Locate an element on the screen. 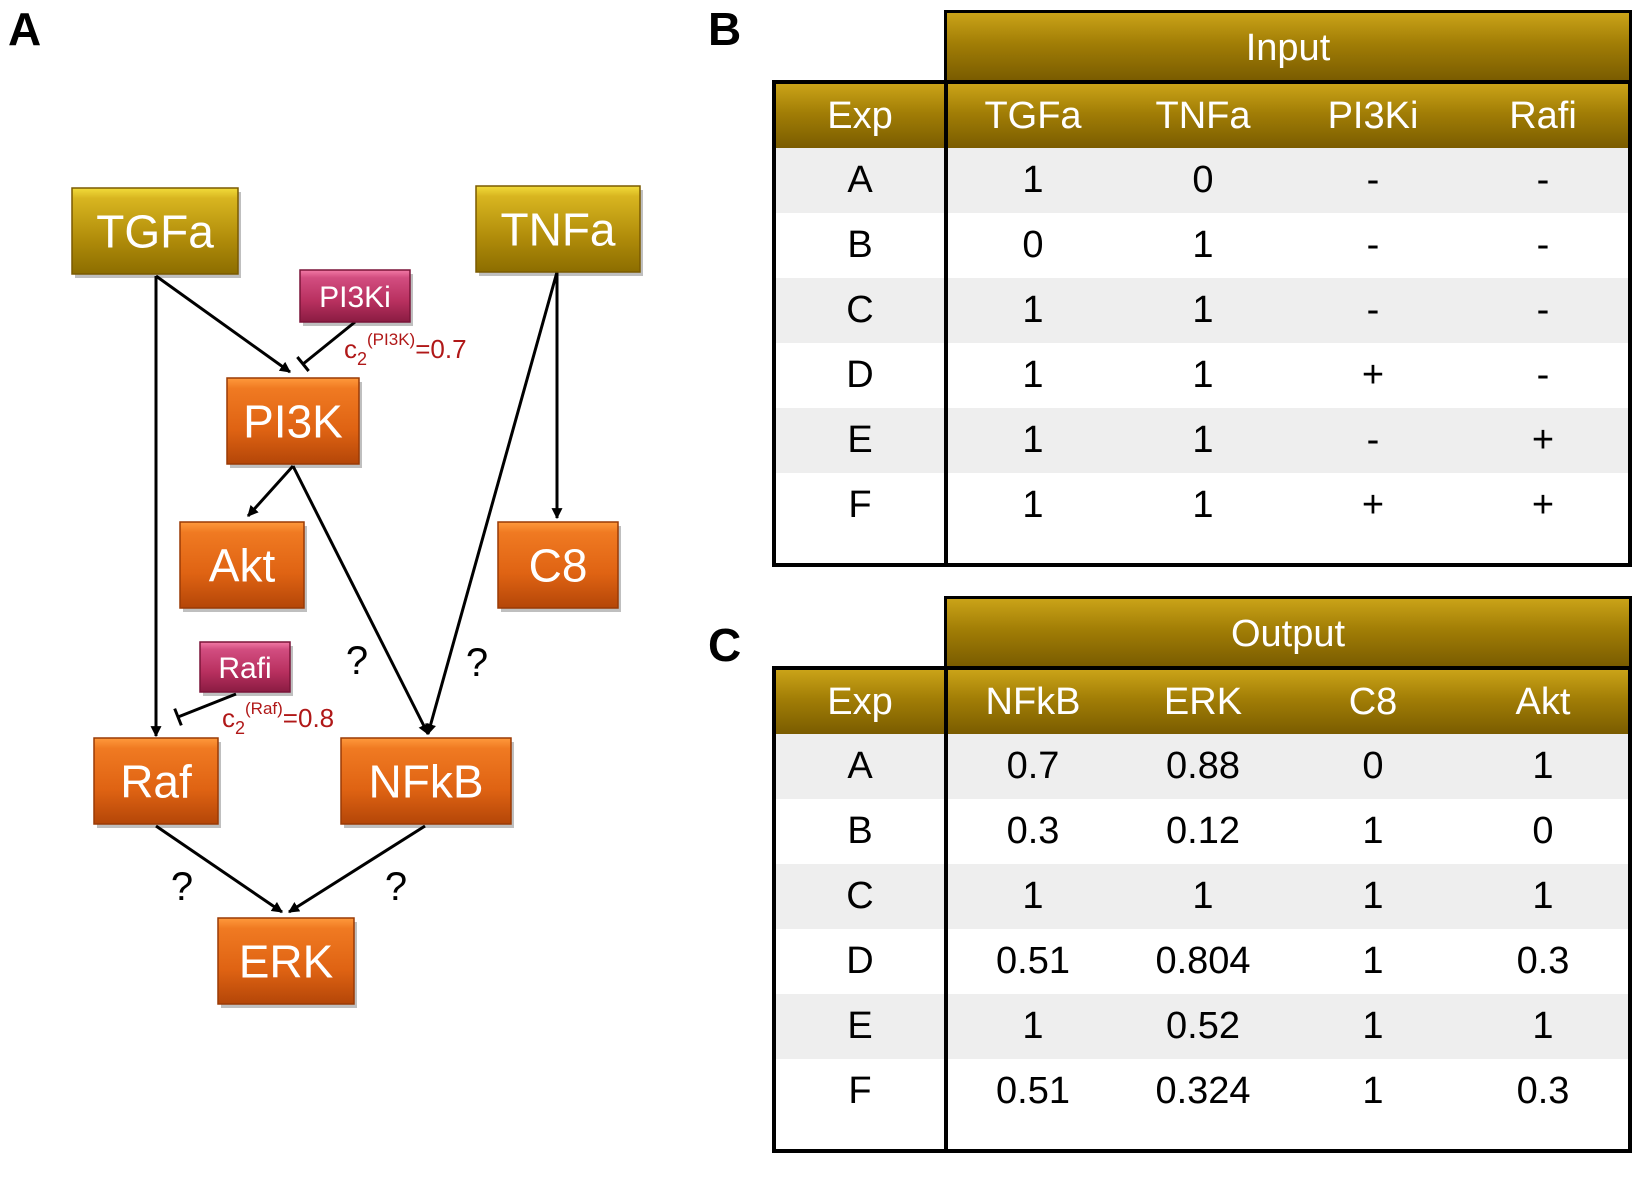 Image resolution: width=1635 pixels, height=1182 pixels. output-value-cell: 0.7 is located at coordinates (1033, 766).